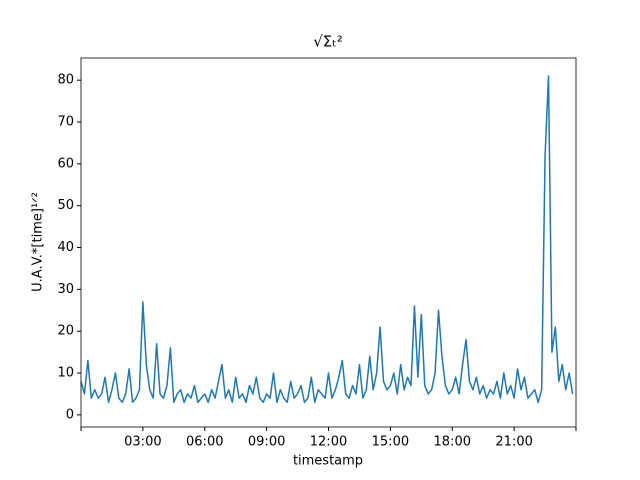  What do you see at coordinates (70, 414) in the screenshot?
I see `y-tick-label: 0` at bounding box center [70, 414].